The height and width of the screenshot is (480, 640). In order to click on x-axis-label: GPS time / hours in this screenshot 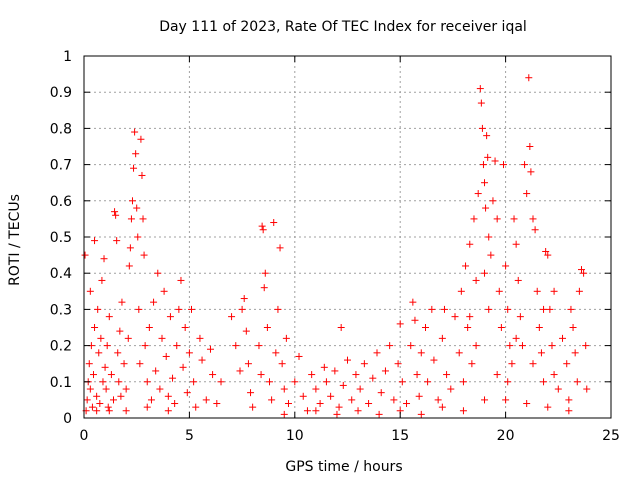, I will do `click(343, 467)`.